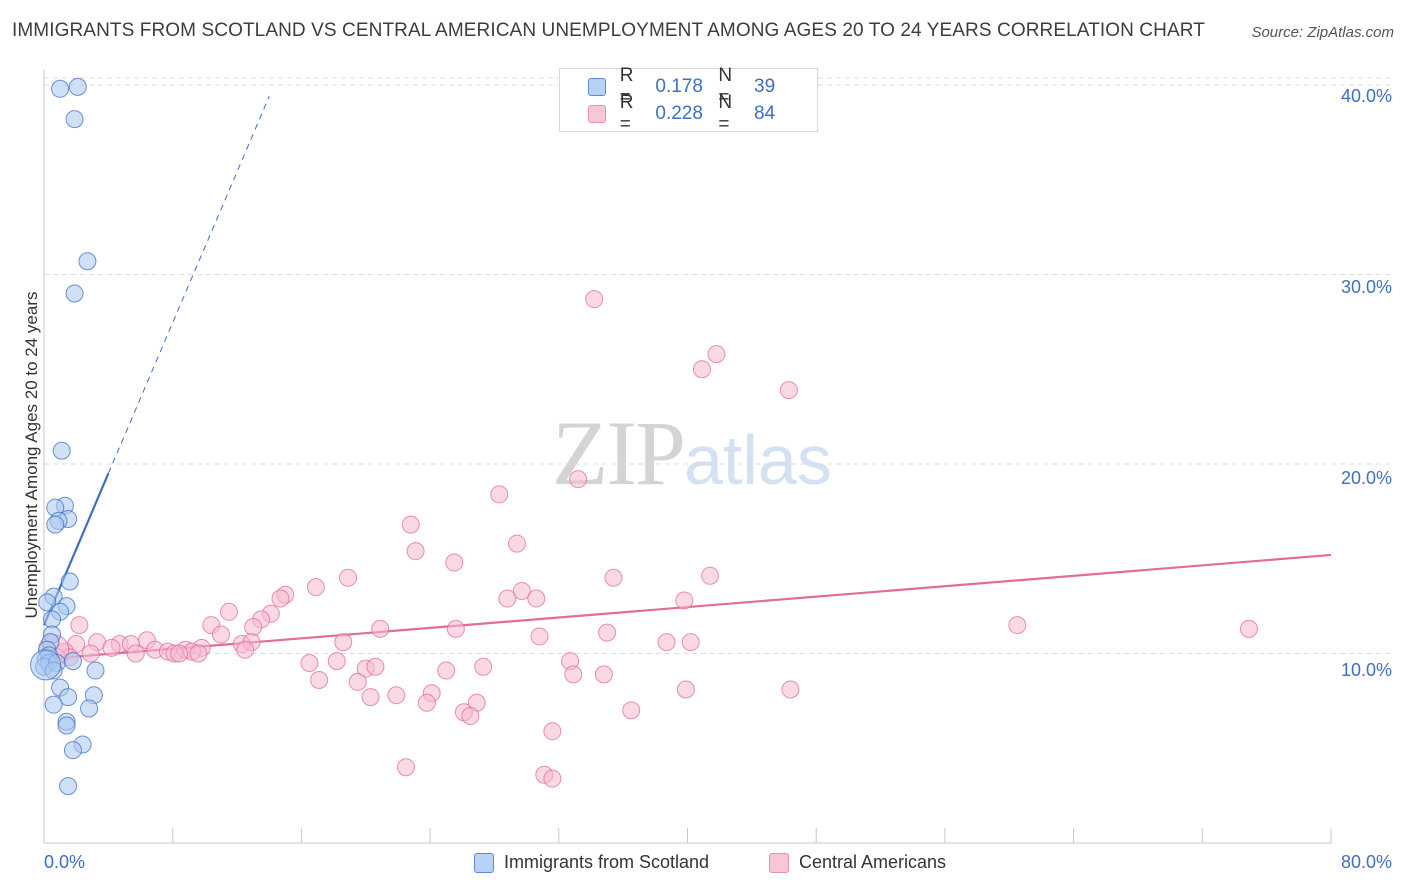 This screenshot has height=892, width=1406. I want to click on legend-item-central-americans: Central Americans, so click(857, 862).